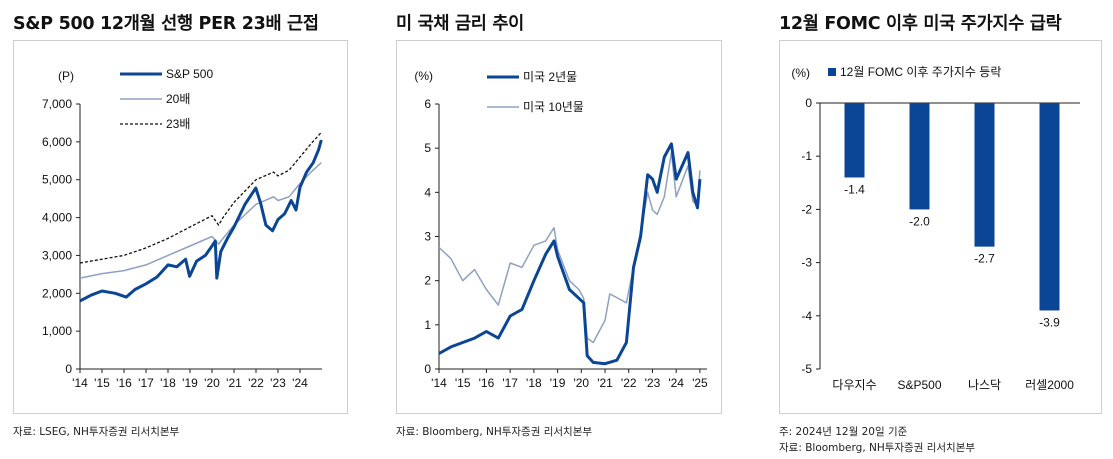 Image resolution: width=1113 pixels, height=459 pixels. I want to click on category-label-3: 러셀2000, so click(1049, 385).